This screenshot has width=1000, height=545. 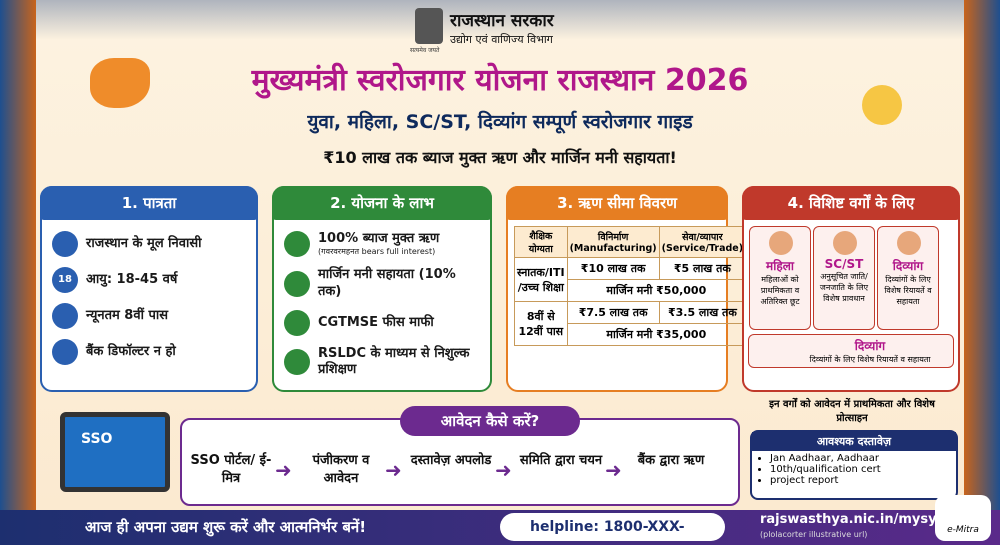 I want to click on bulb-icon, so click(x=882, y=105).